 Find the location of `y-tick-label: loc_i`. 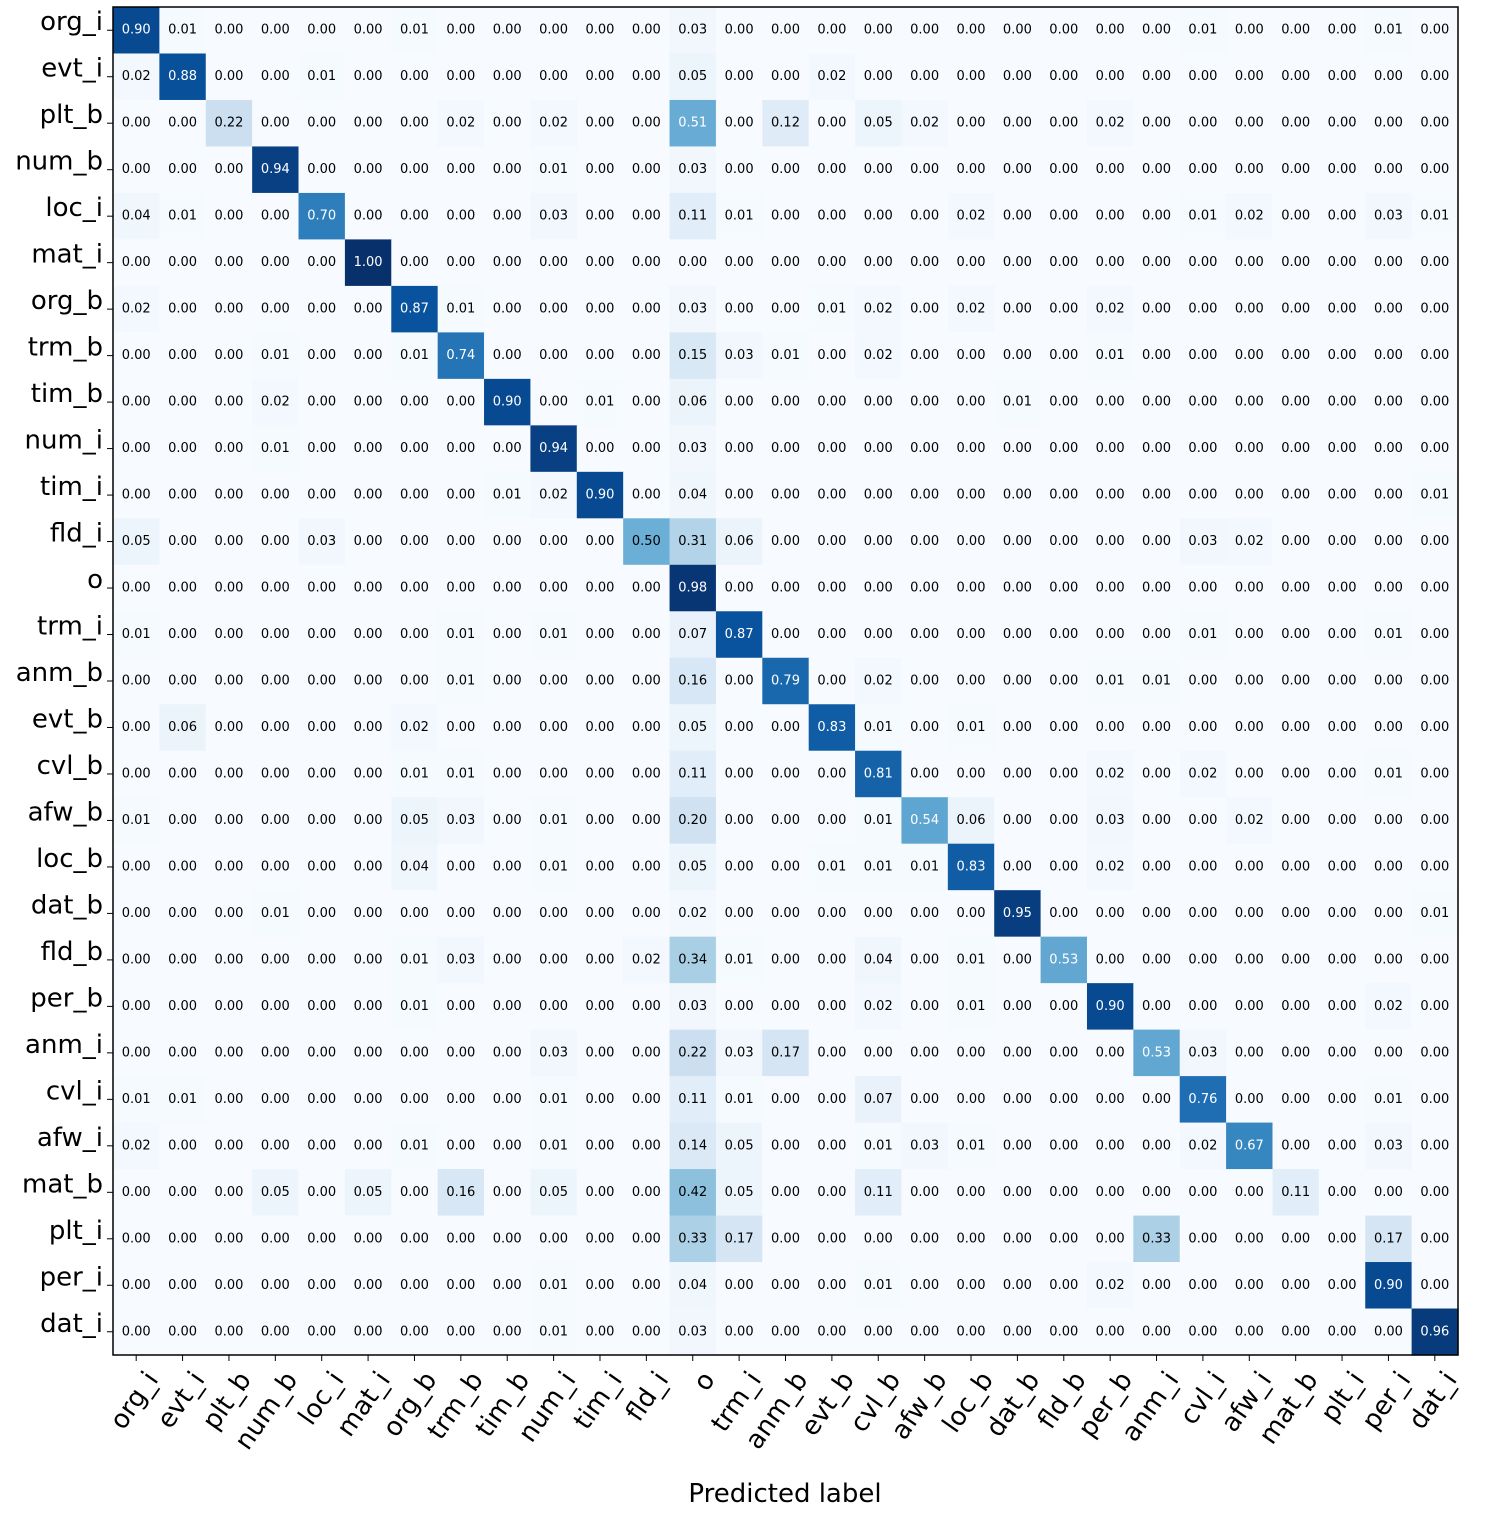

y-tick-label: loc_i is located at coordinates (74, 208).